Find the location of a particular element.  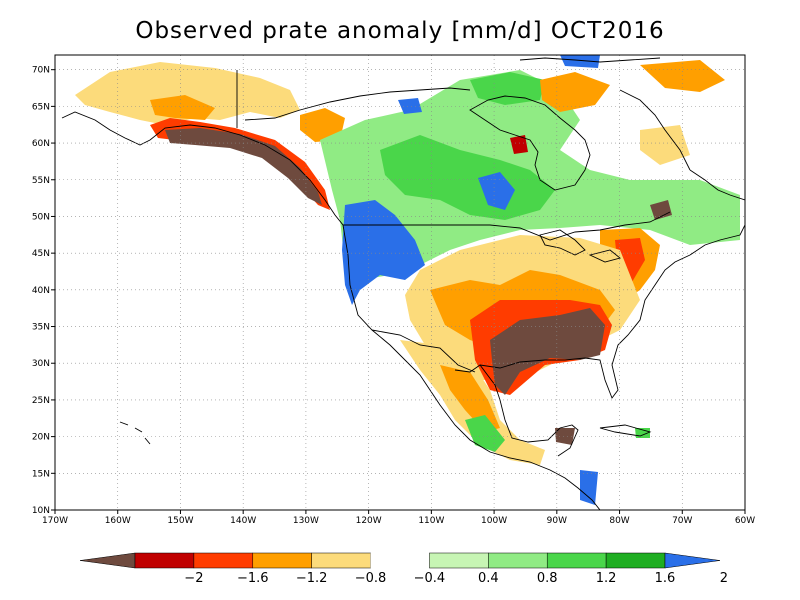

colorbar-label: 1.2 is located at coordinates (606, 578).